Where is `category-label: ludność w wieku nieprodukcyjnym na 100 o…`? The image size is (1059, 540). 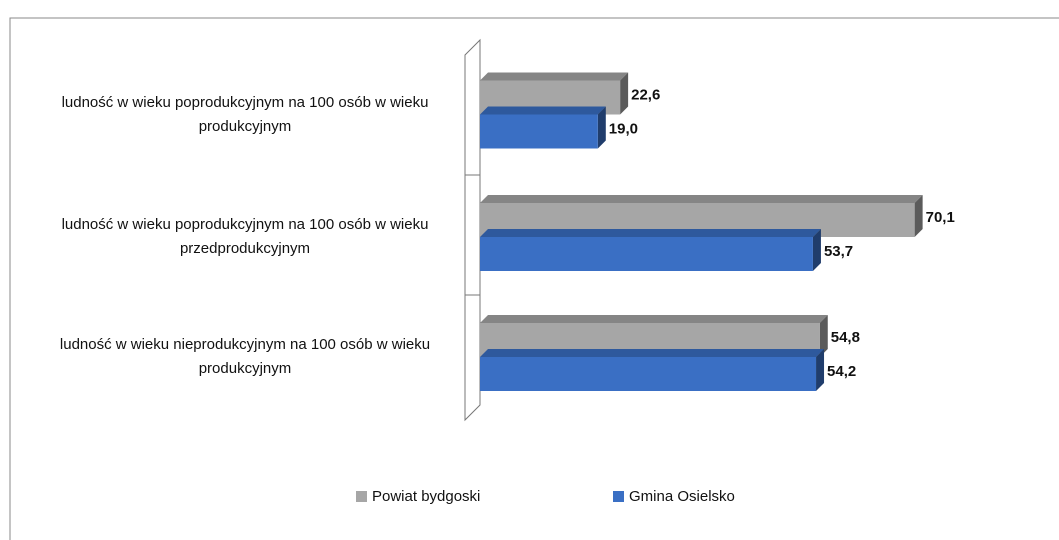
category-label: ludność w wieku nieprodukcyjnym na 100 o… is located at coordinates (245, 356).